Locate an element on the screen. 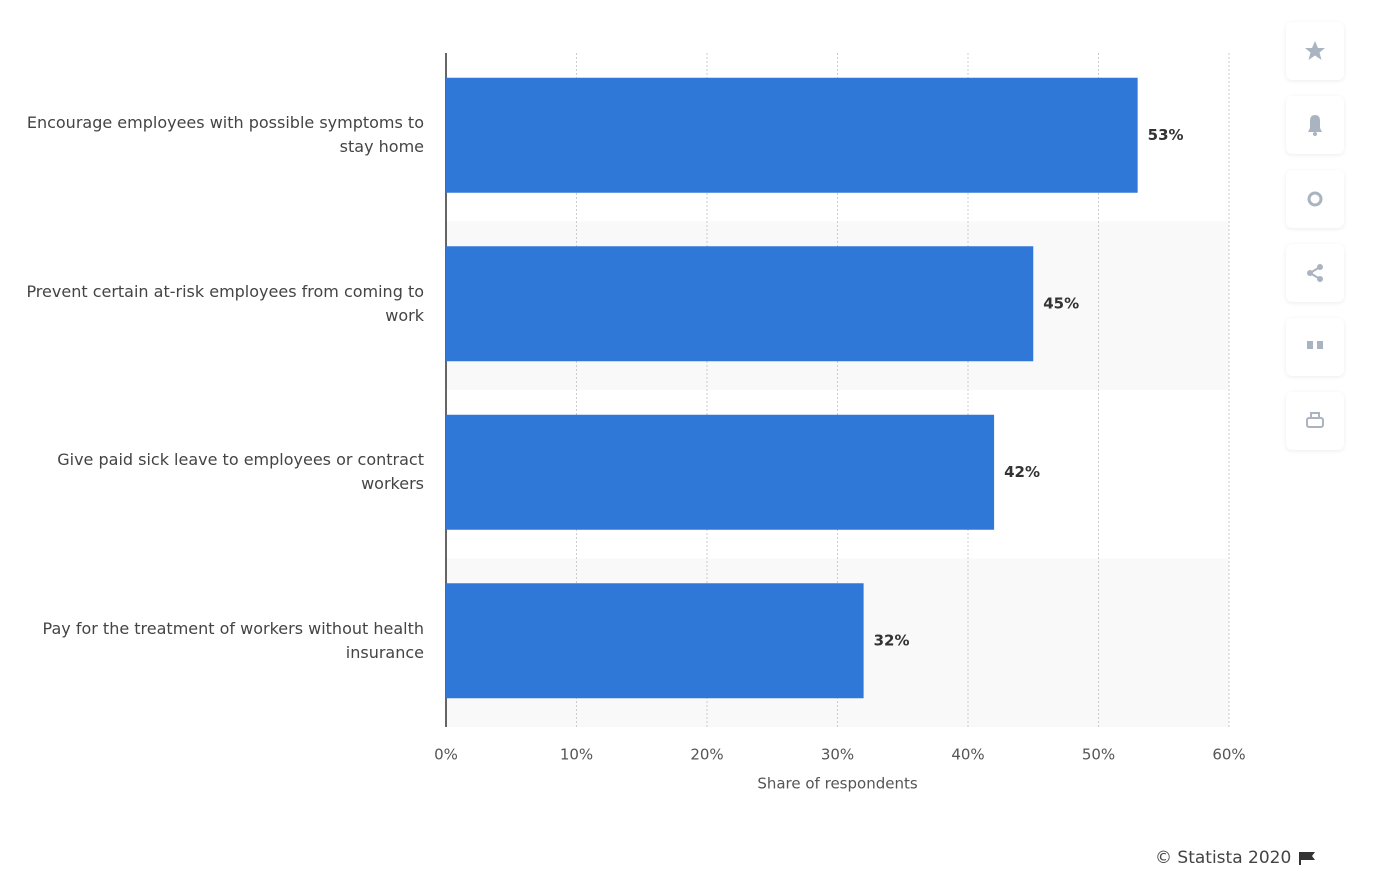 The image size is (1386, 894). x-tick-label: 40% is located at coordinates (967, 755).